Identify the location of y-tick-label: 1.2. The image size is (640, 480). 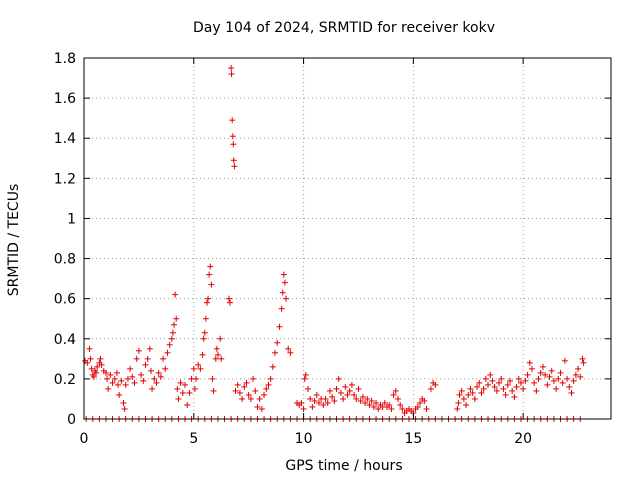
(65, 179).